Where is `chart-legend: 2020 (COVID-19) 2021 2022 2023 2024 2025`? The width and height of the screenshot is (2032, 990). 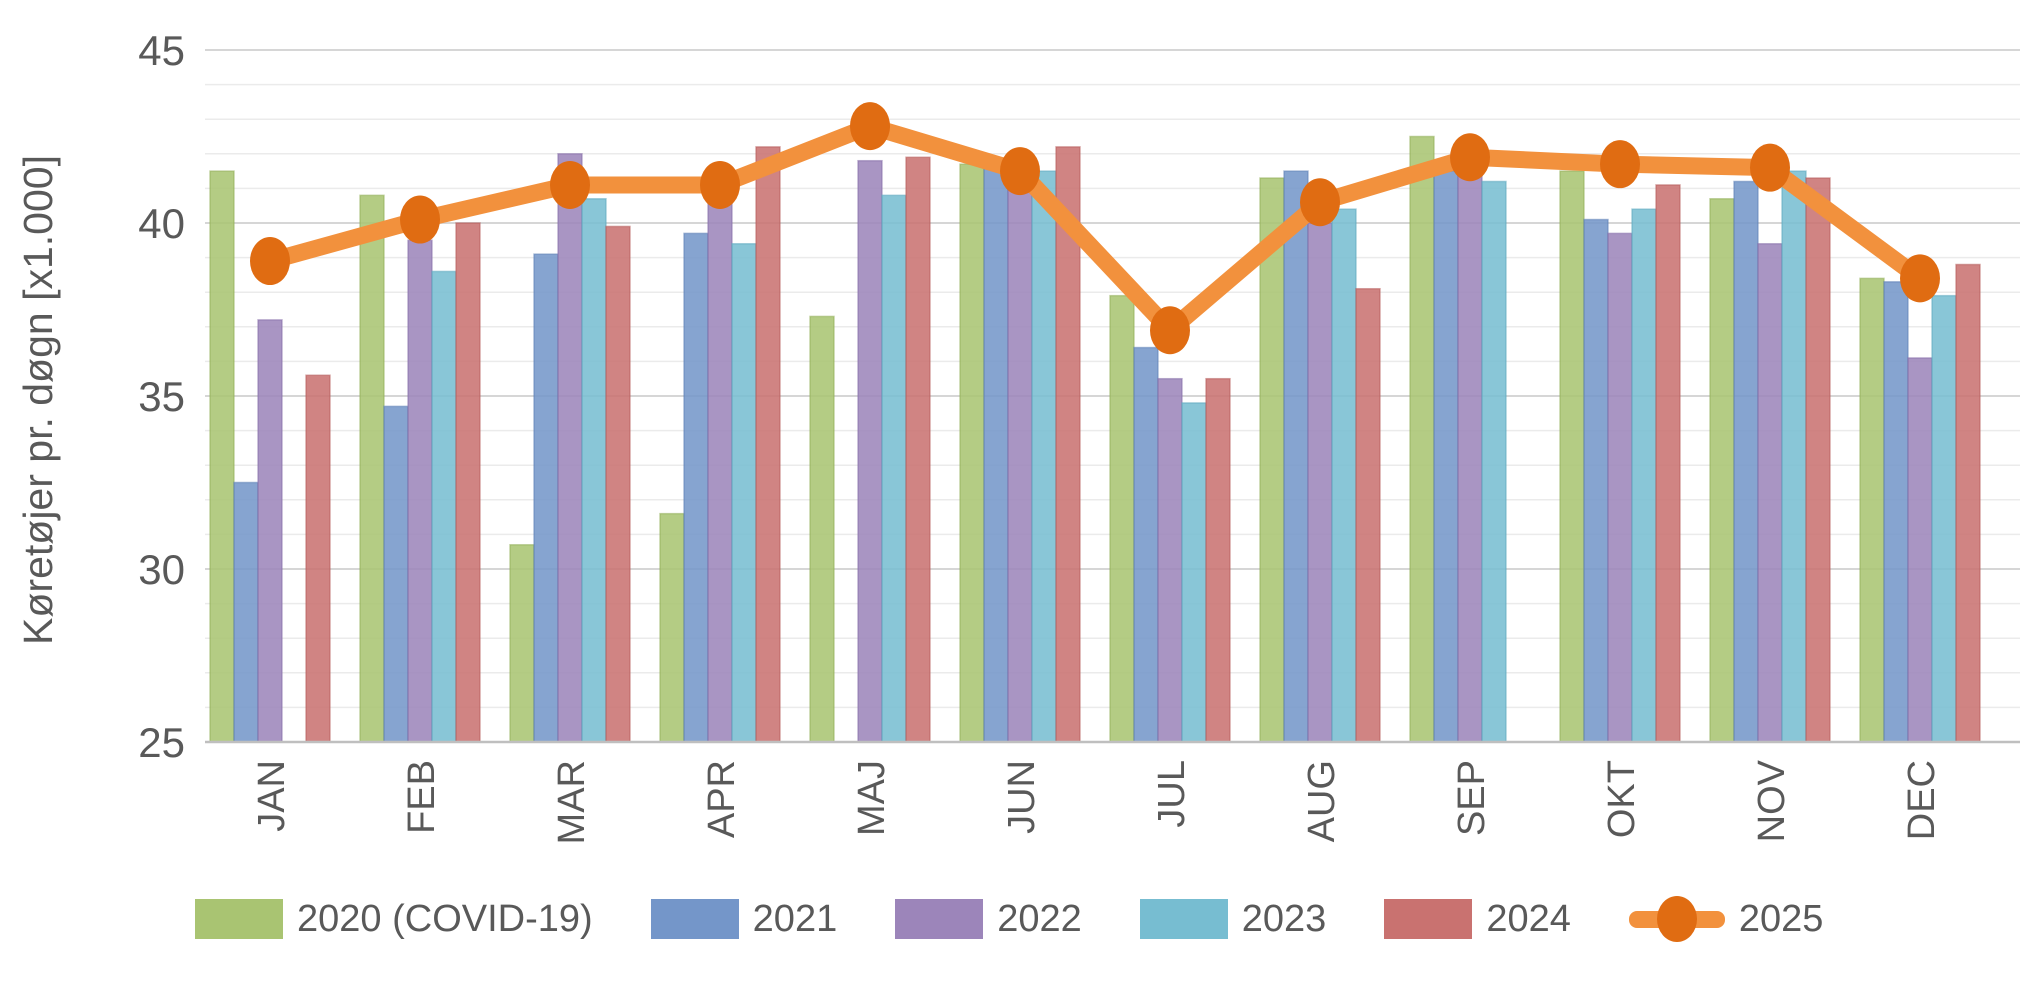
chart-legend: 2020 (COVID-19) 2021 2022 2023 2024 2025 is located at coordinates (1009, 919).